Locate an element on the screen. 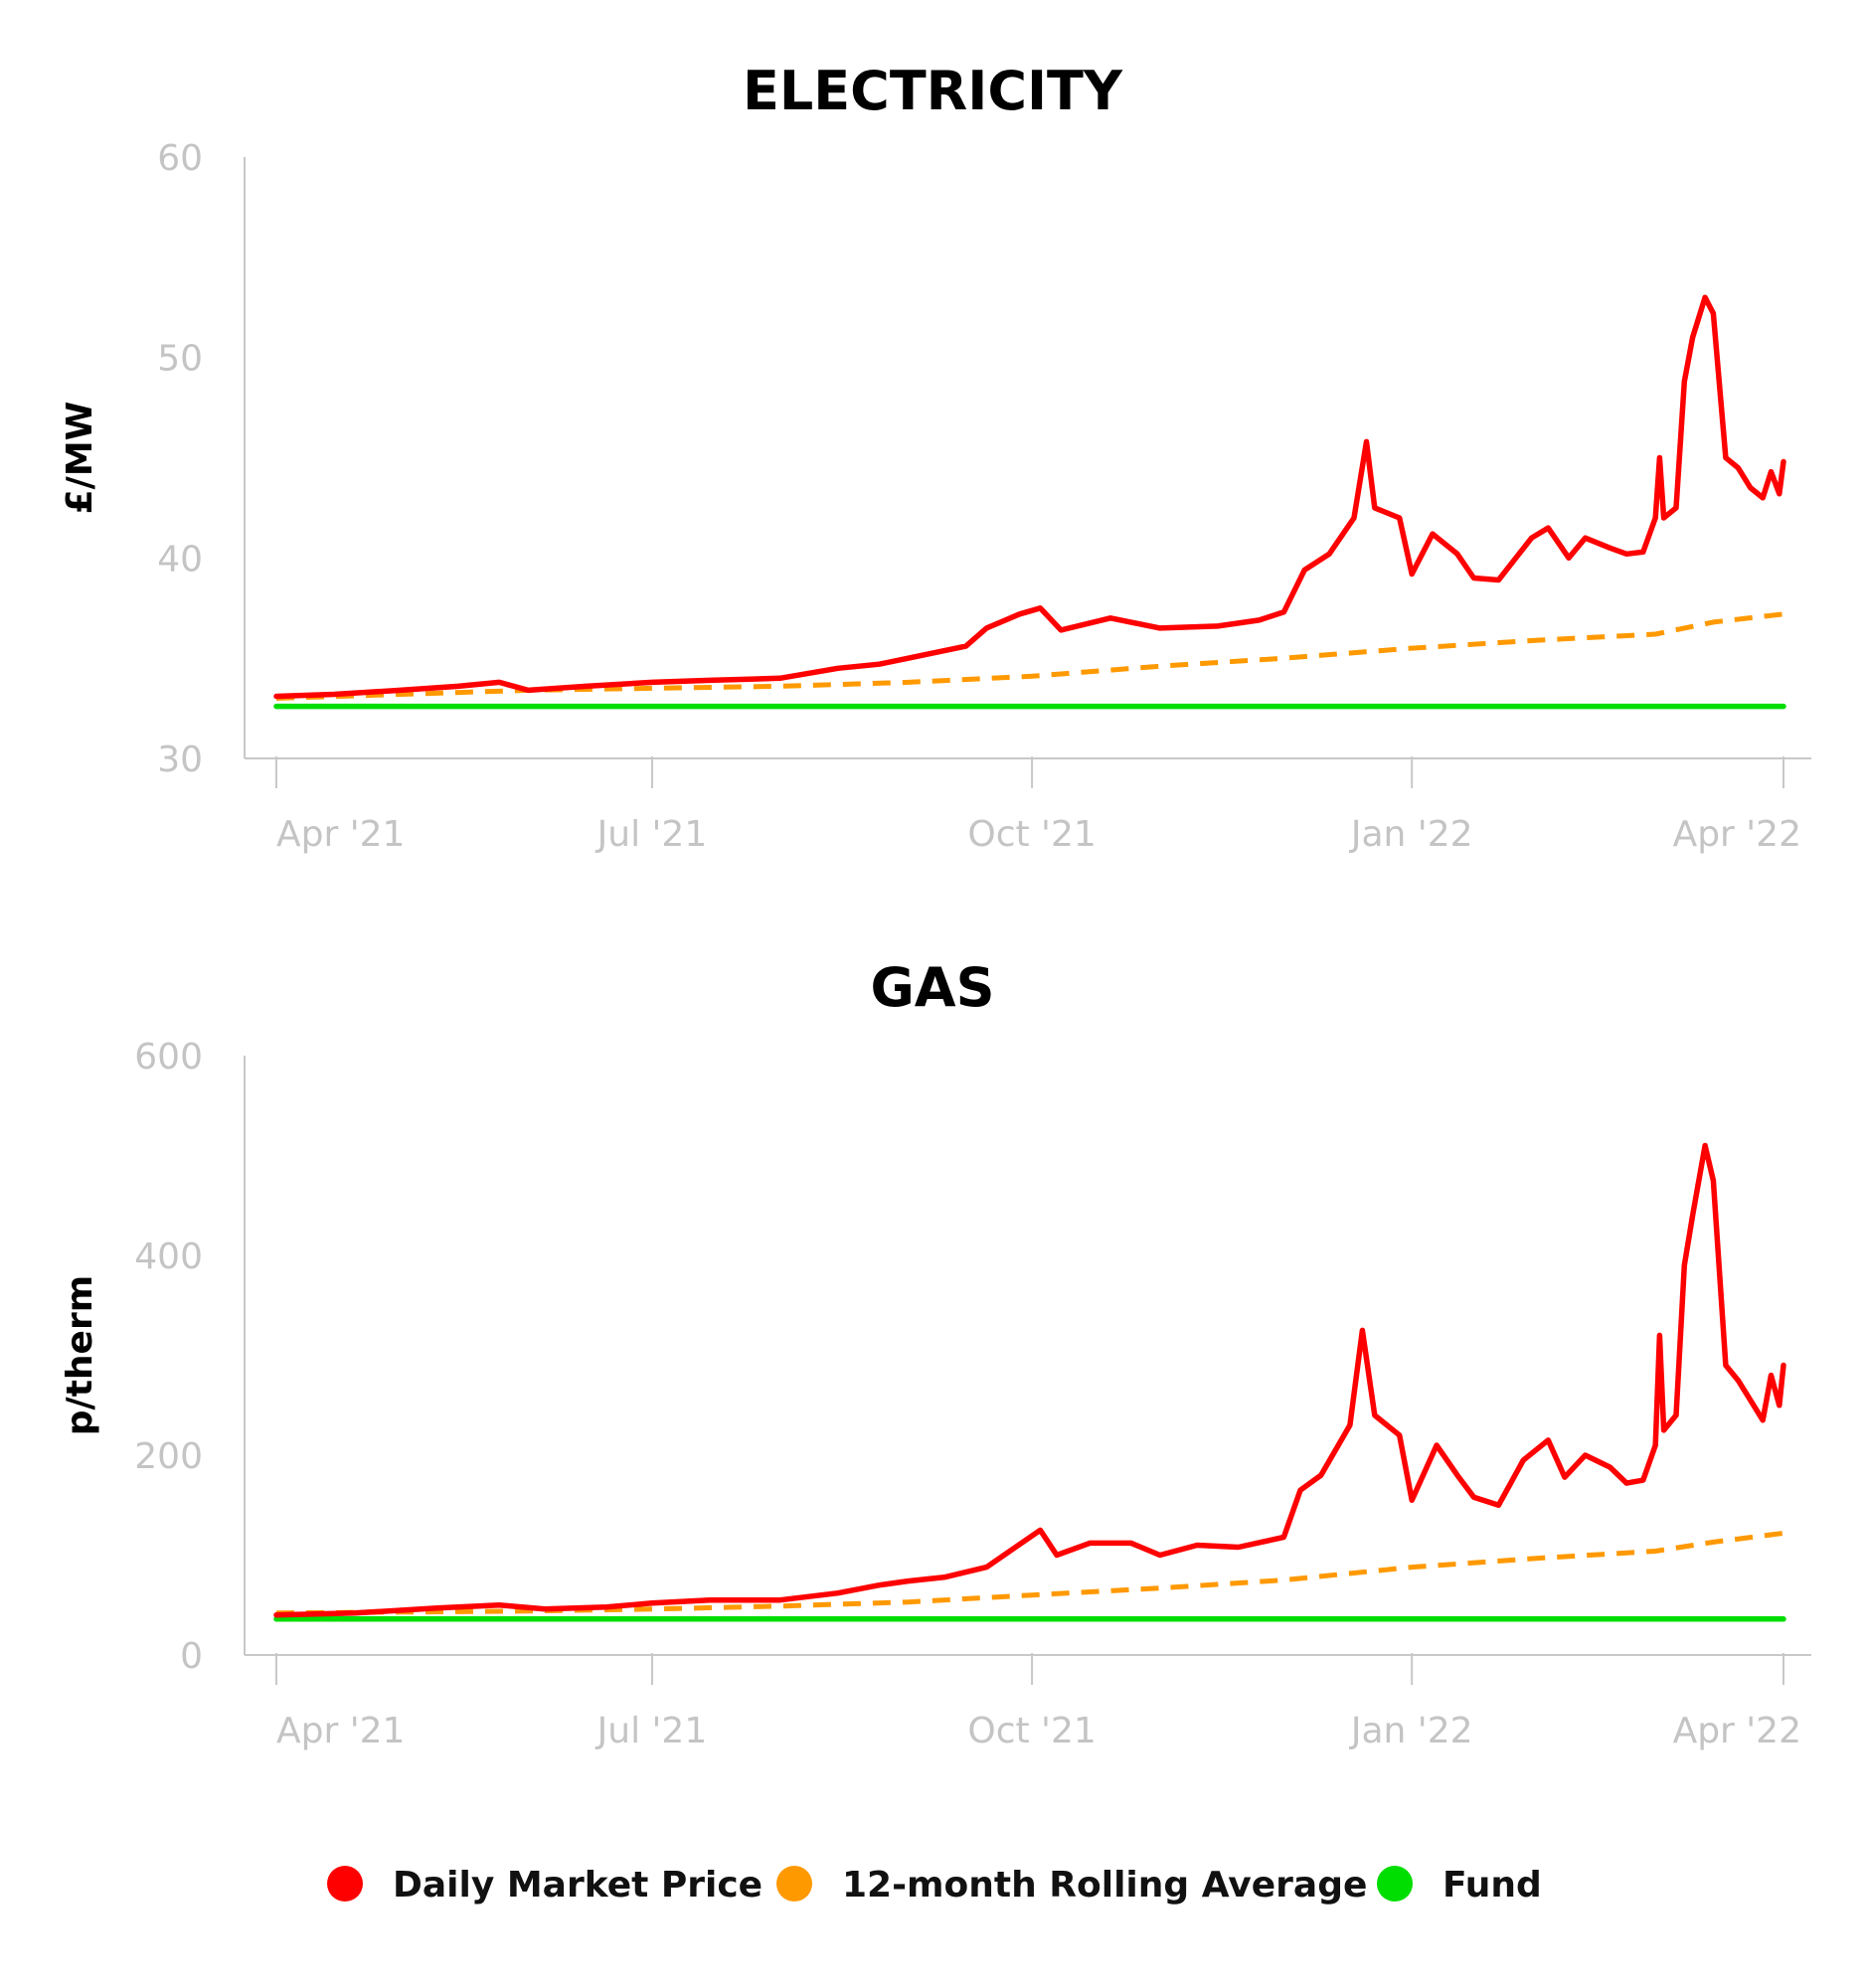 This screenshot has width=1865, height=1988. chart-title: ELECTRICITY is located at coordinates (933, 91).